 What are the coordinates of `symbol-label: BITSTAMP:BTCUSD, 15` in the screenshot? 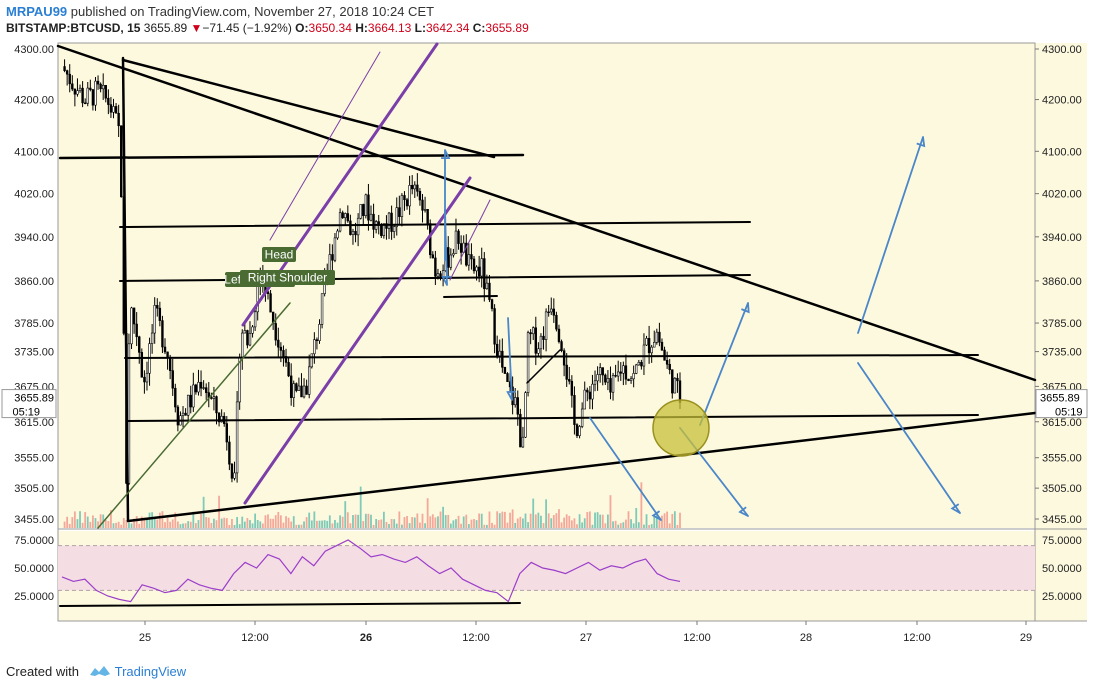 It's located at (73, 28).